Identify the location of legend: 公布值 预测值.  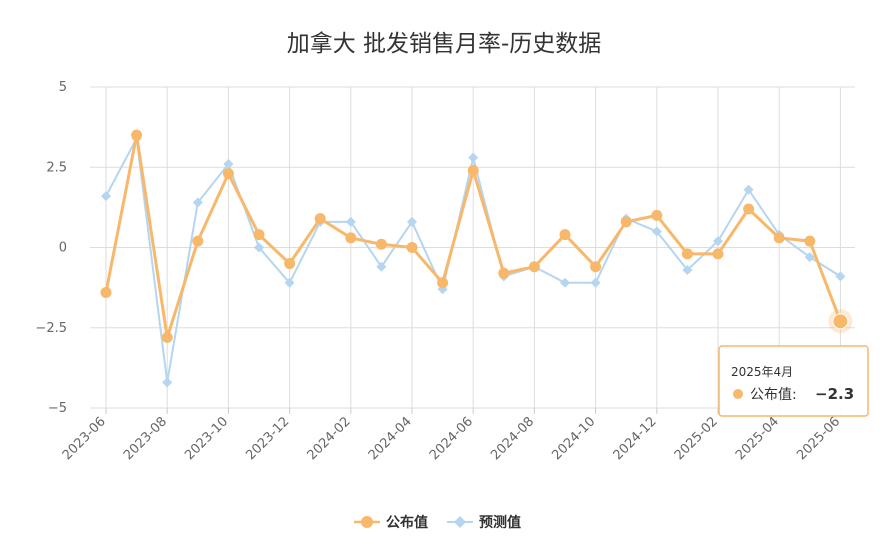
(437, 522).